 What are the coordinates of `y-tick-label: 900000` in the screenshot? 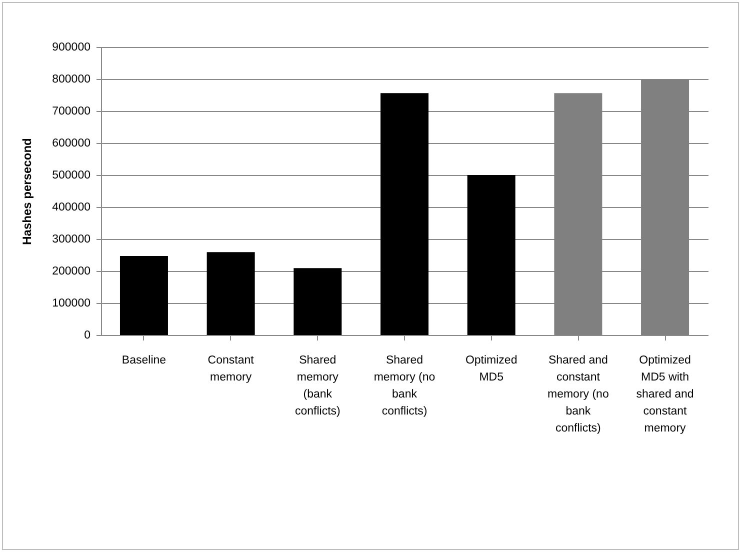 It's located at (71, 48).